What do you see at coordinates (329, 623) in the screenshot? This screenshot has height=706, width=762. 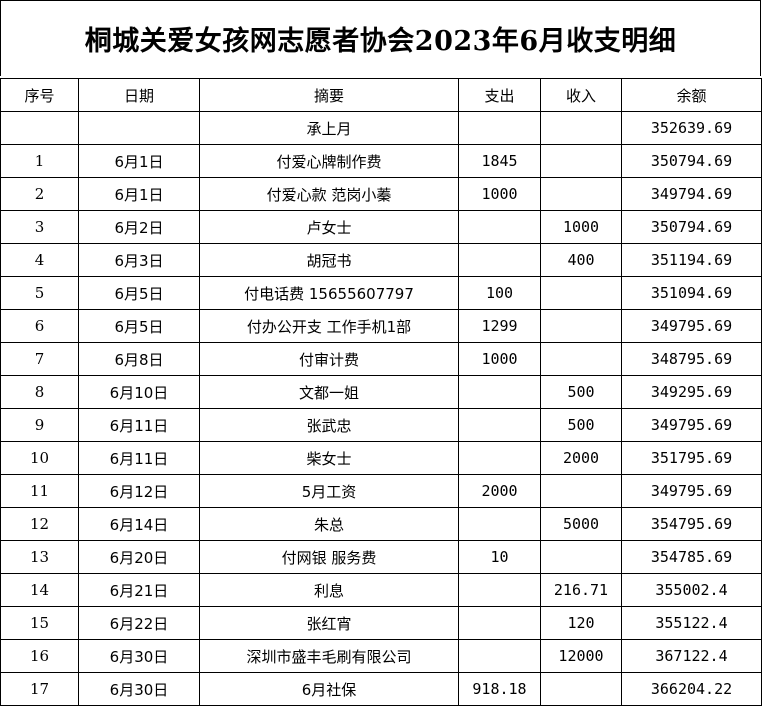 I see `cell-summary: 张红宵` at bounding box center [329, 623].